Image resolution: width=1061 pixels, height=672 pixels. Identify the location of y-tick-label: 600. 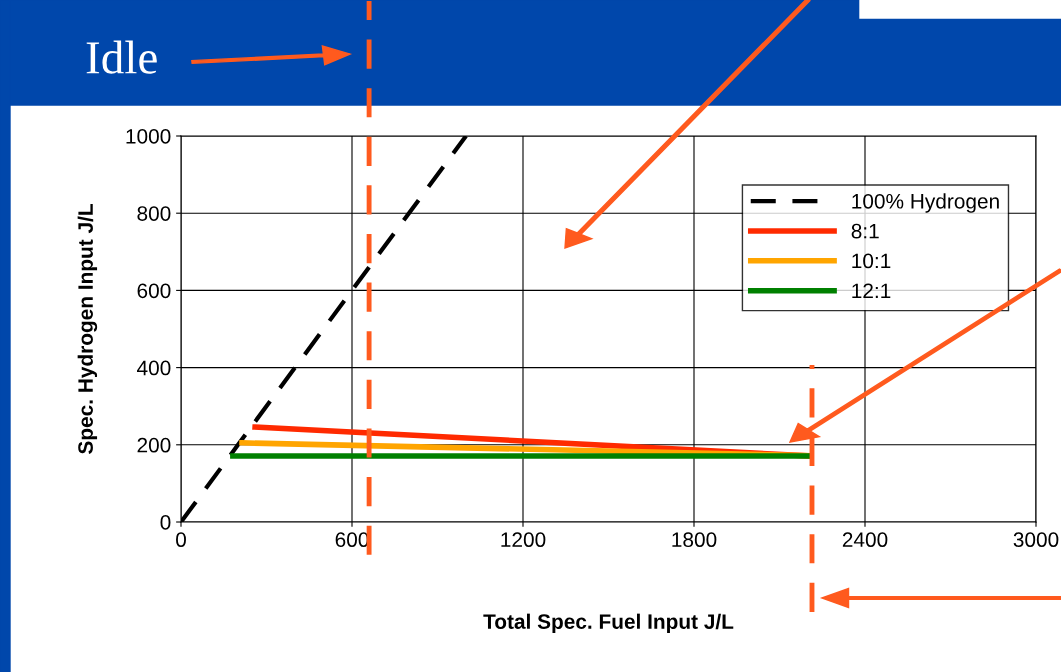
(154, 291).